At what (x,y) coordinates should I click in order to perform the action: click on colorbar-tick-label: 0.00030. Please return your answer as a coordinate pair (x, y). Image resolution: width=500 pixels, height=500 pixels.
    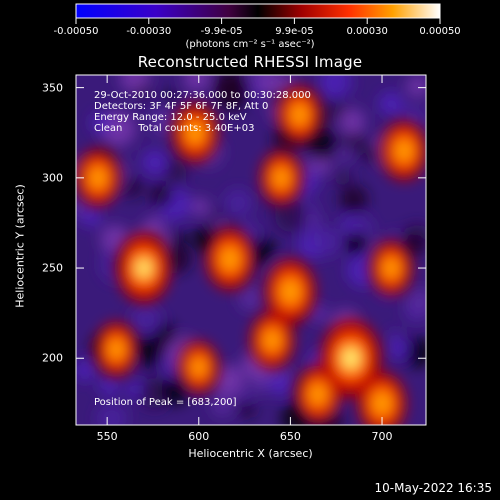
    Looking at the image, I should click on (367, 31).